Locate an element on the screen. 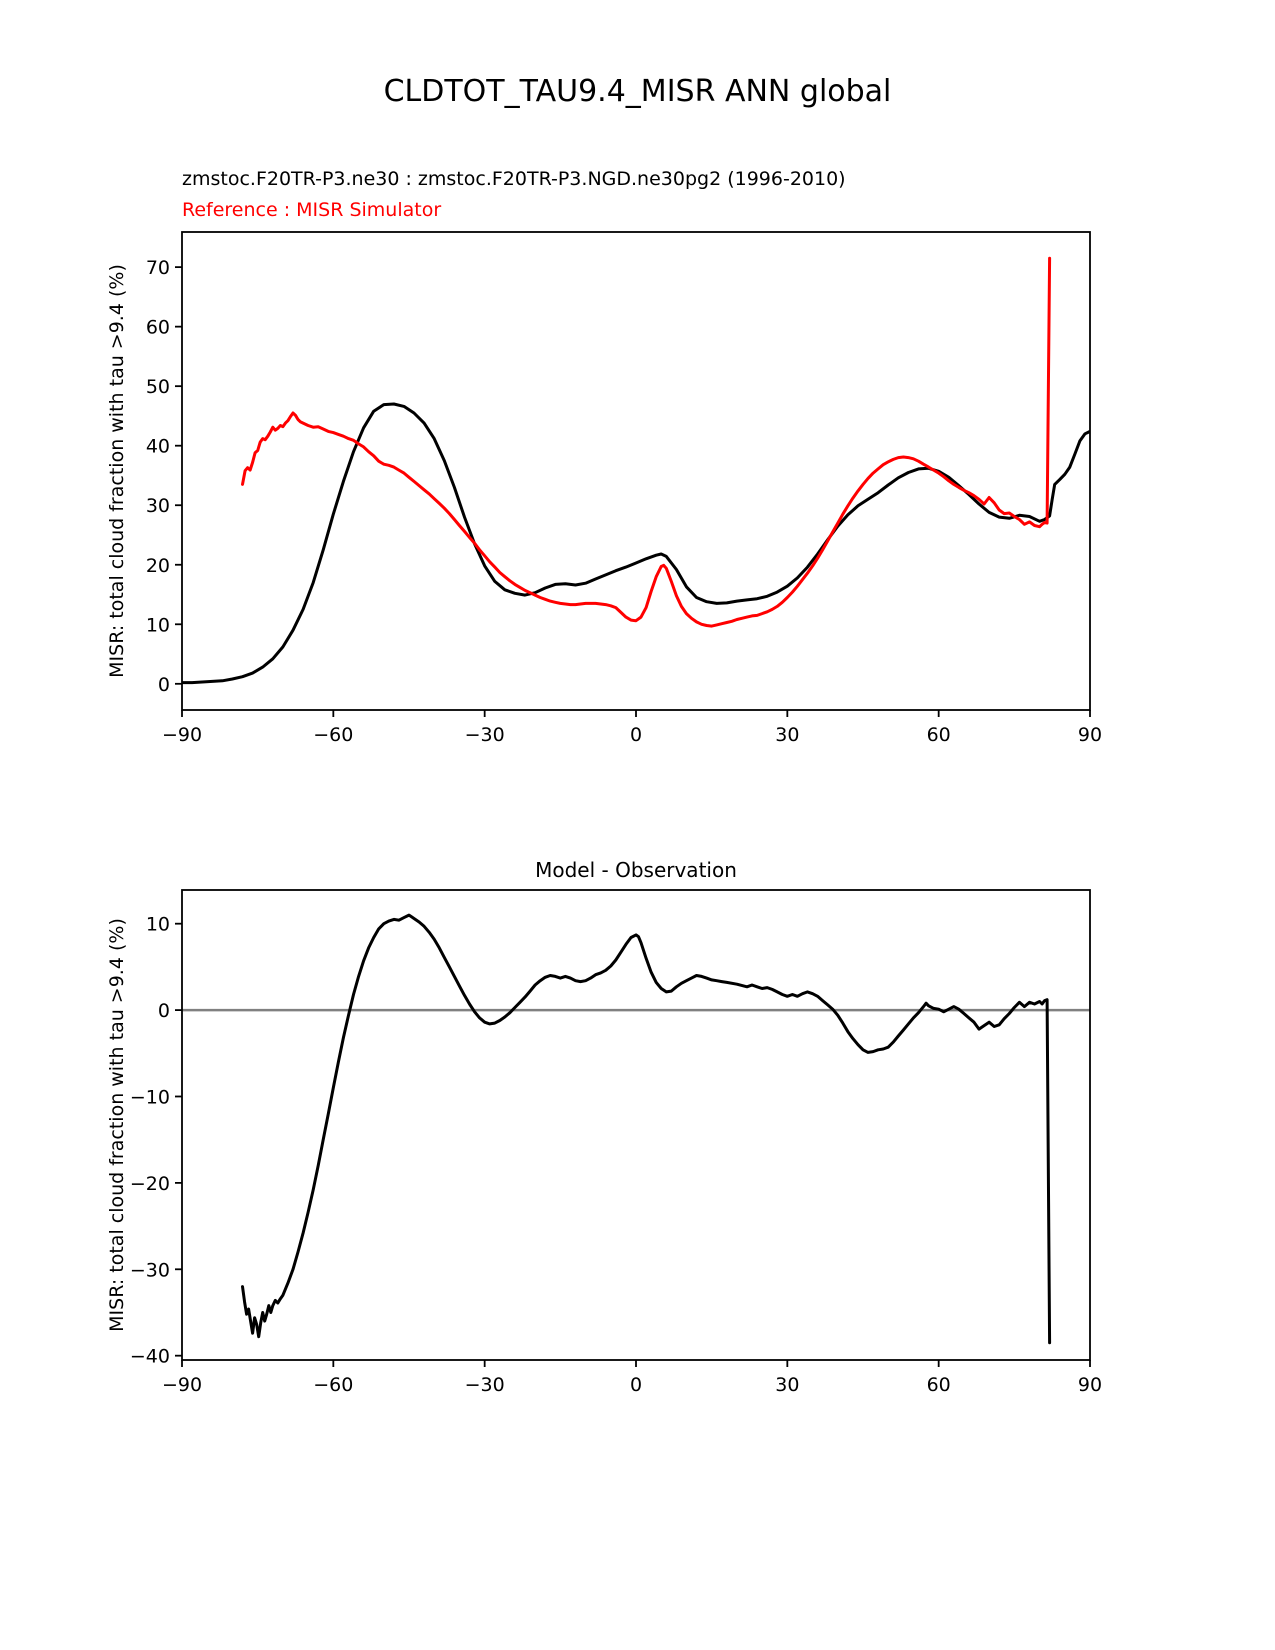 This screenshot has height=1650, width=1275. reference-line is located at coordinates (646, 442).